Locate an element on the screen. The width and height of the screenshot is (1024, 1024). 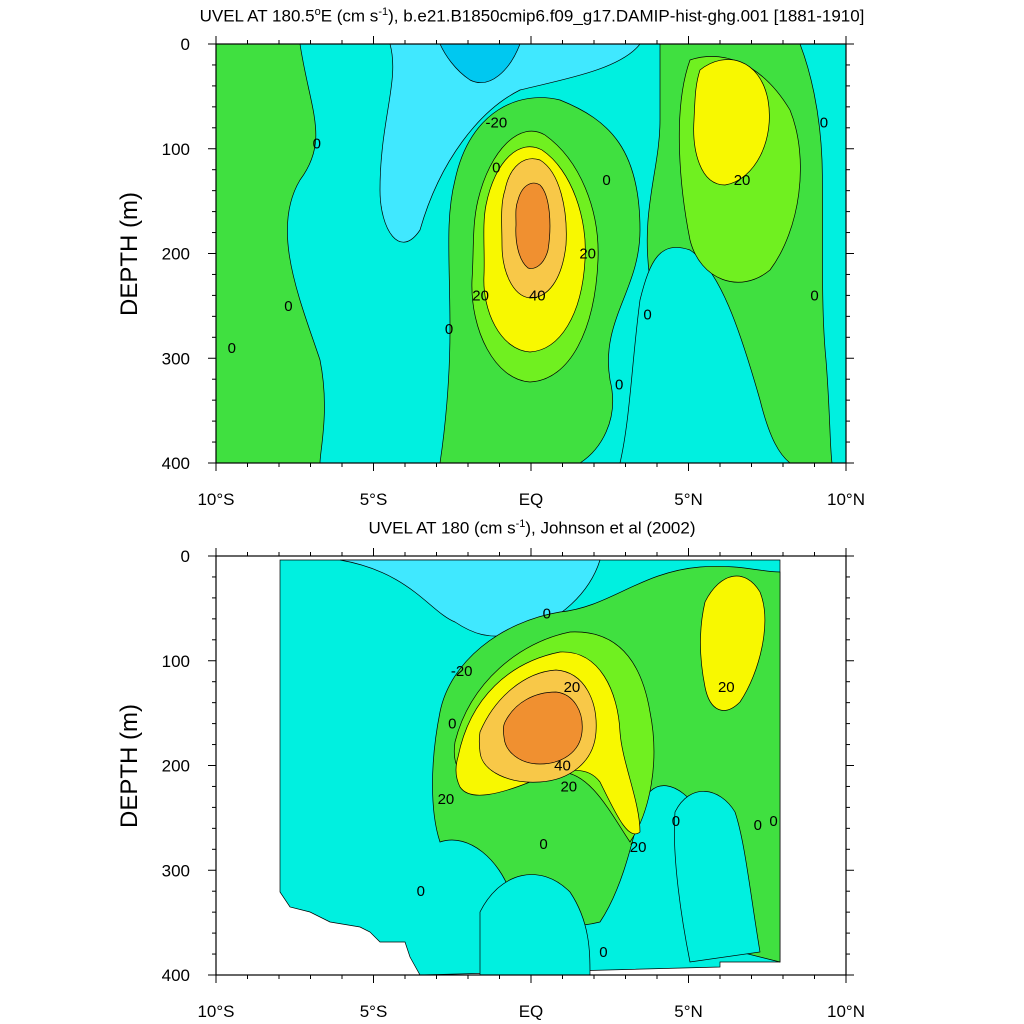
chart-top-title-main: UVEL AT 180.5 is located at coordinates (257, 16).